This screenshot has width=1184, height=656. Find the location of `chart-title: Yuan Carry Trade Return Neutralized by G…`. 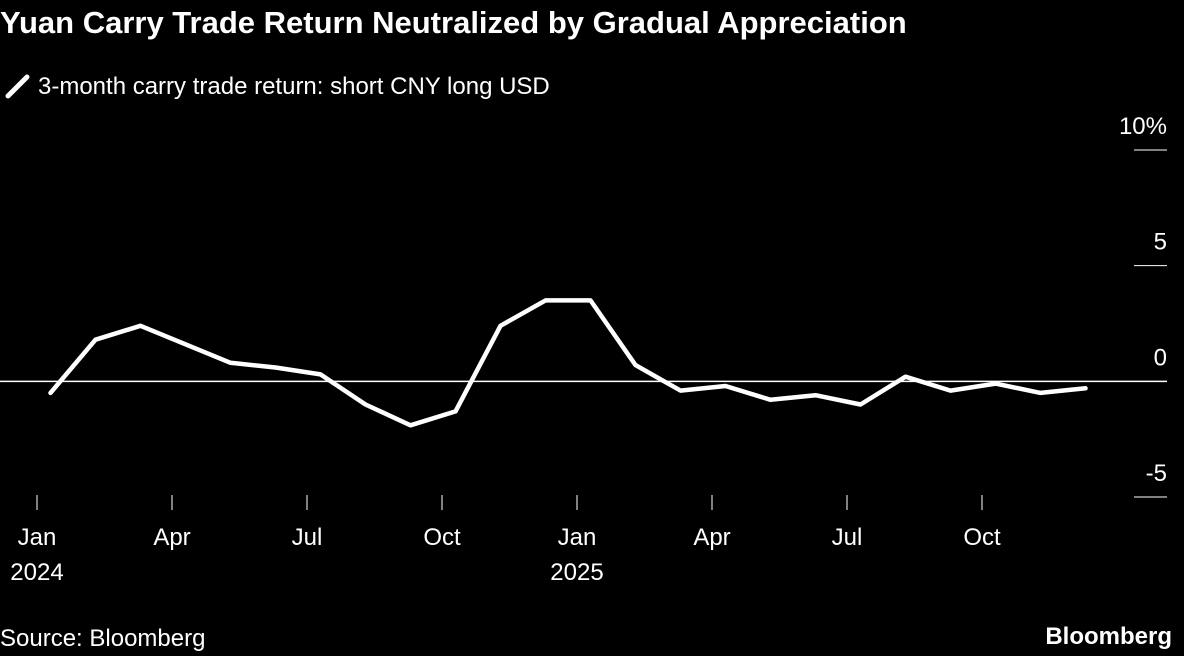

chart-title: Yuan Carry Trade Return Neutralized by G… is located at coordinates (453, 22).